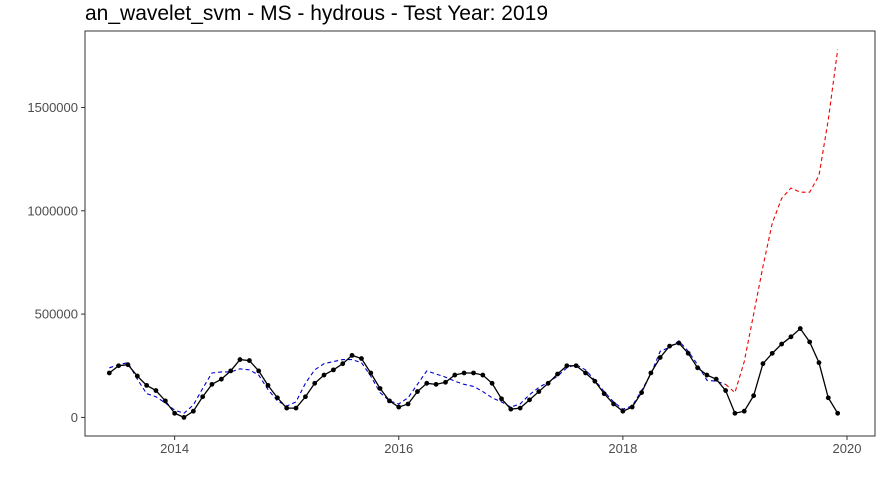  I want to click on x-tick-label: 2020, so click(847, 448).